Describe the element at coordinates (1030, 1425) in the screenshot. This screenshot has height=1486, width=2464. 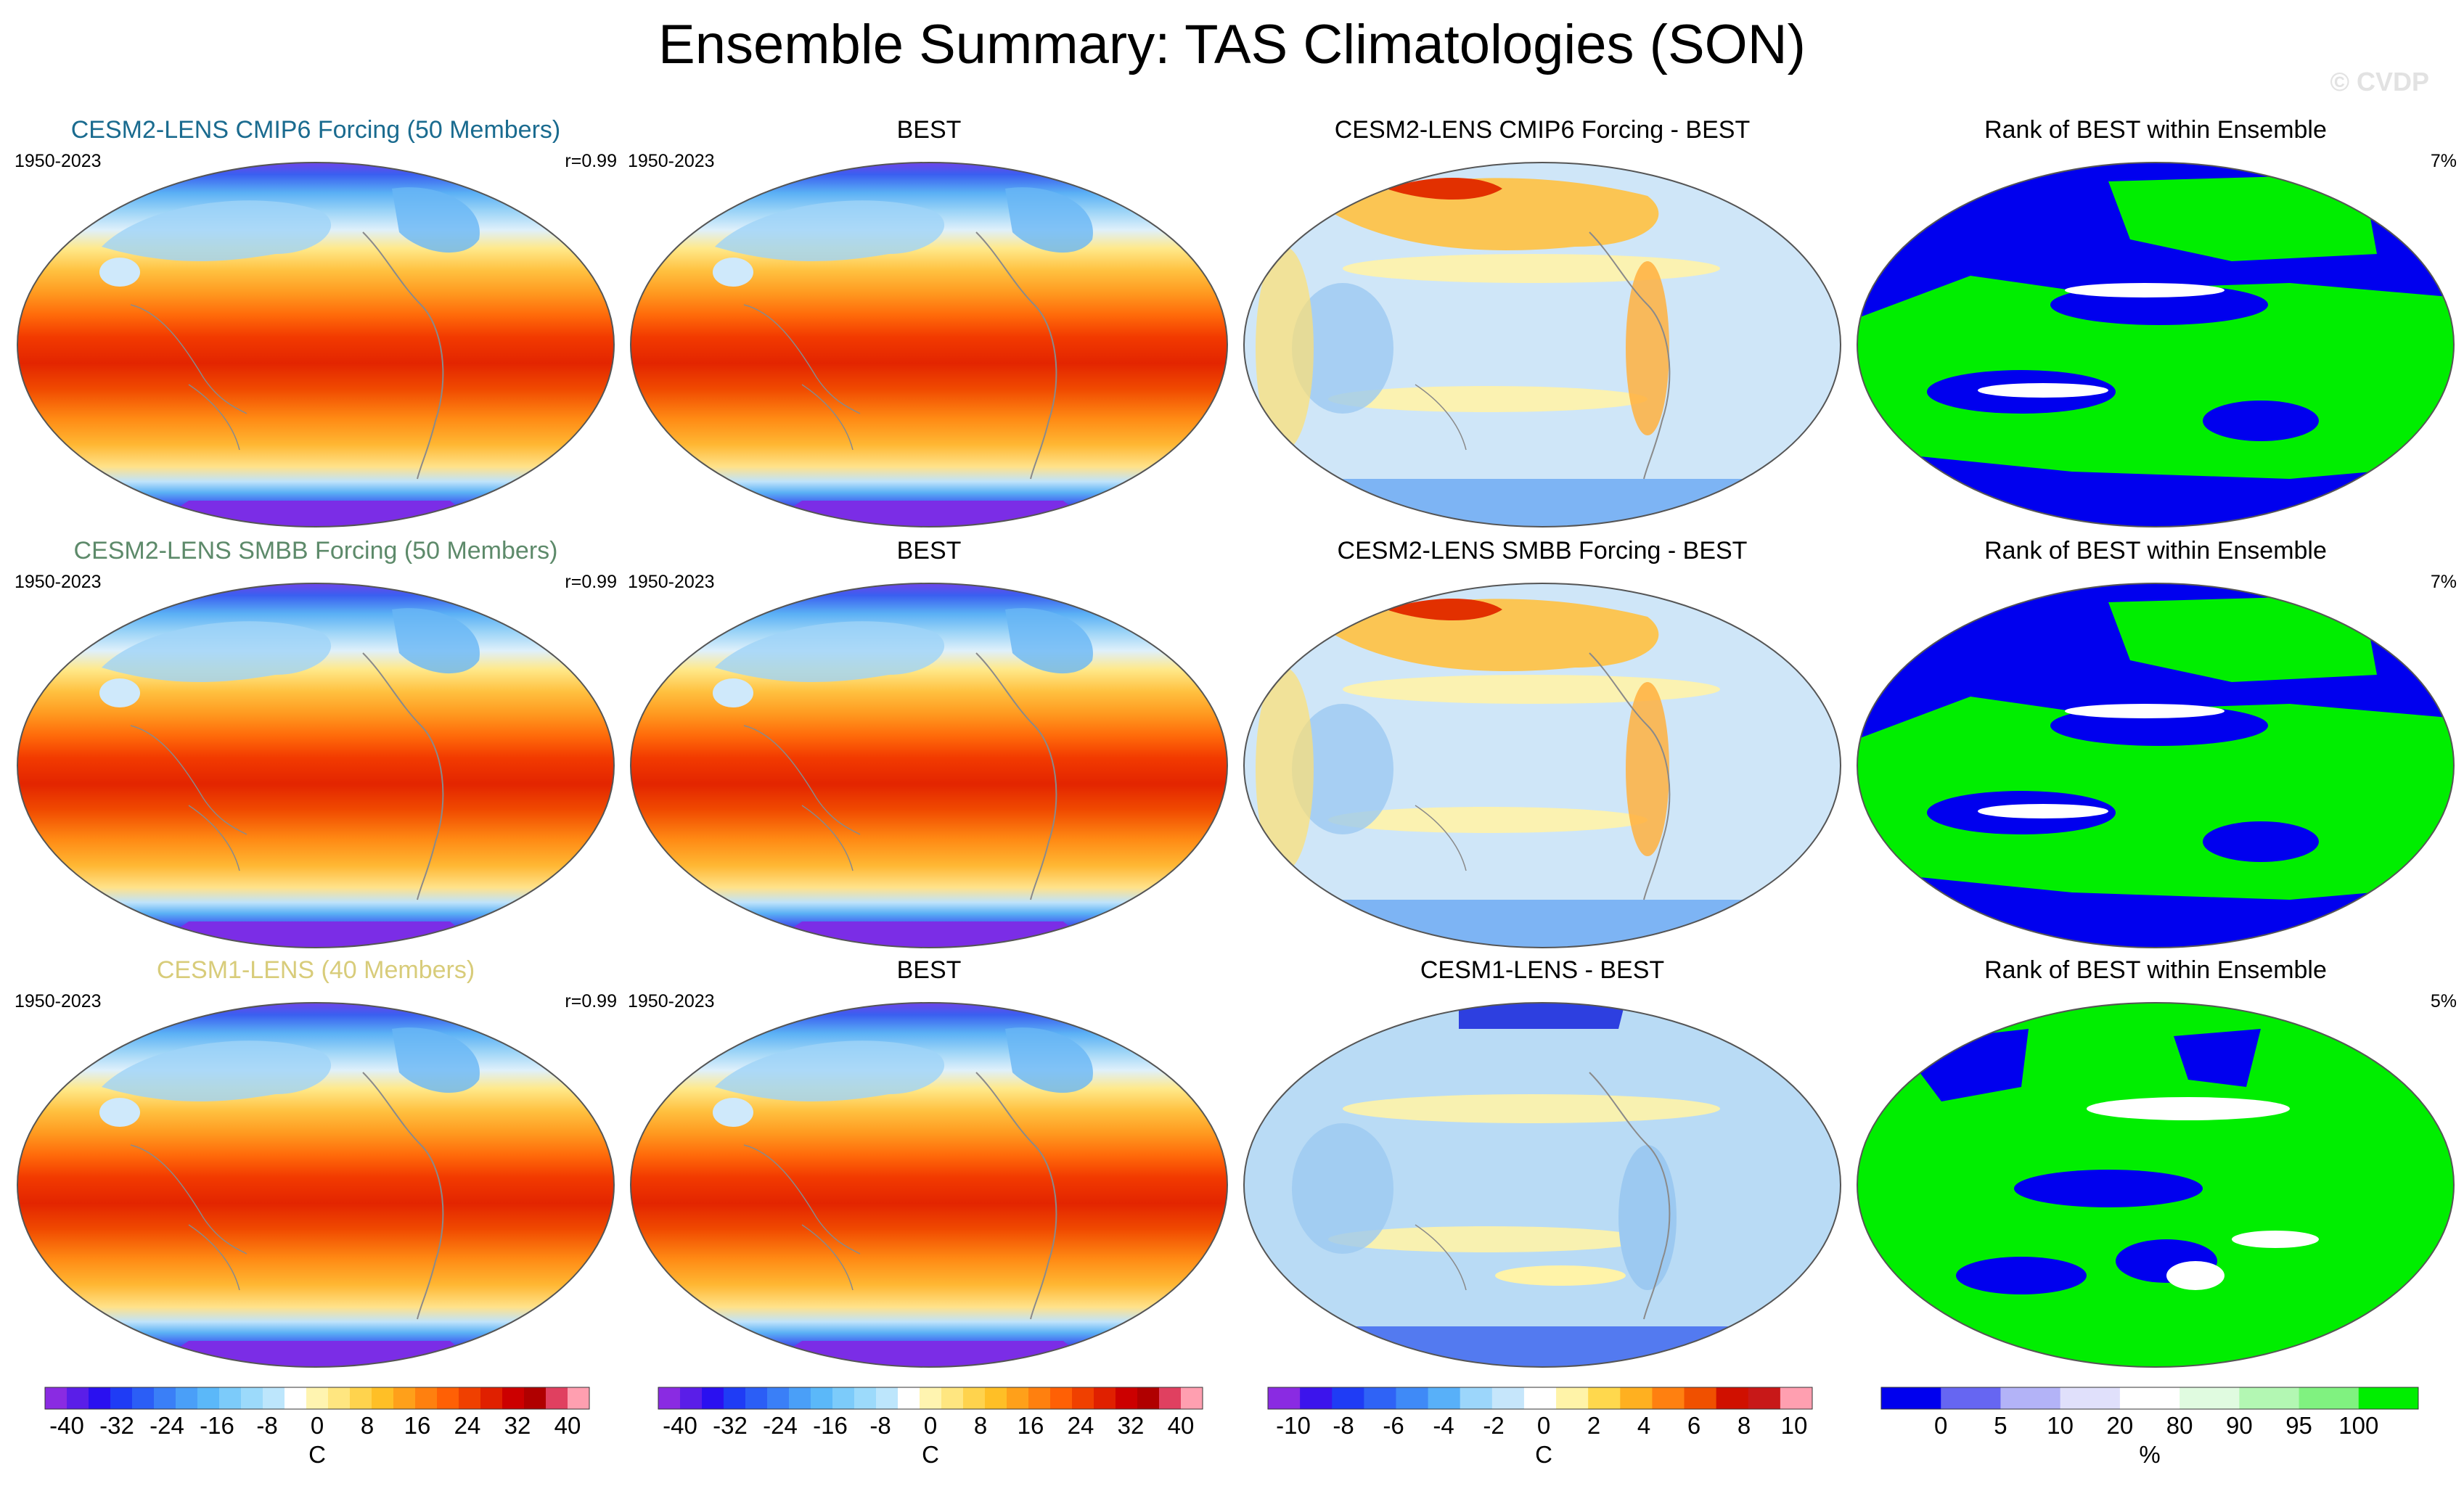
I see `colorbar-tick-label: 16` at that location.